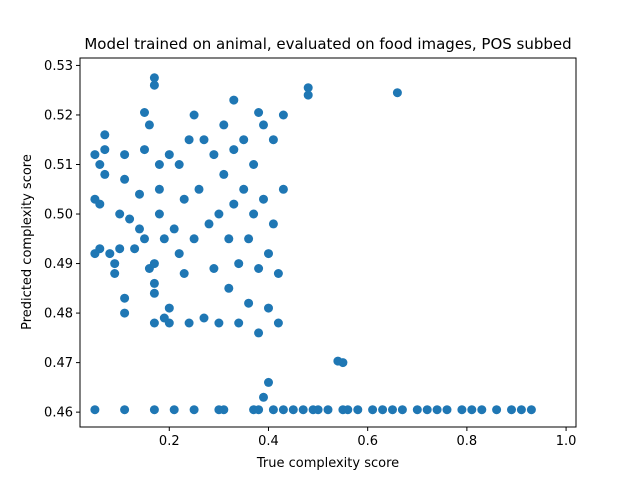 The image size is (640, 480). I want to click on y-tick-label: 0.51, so click(58, 165).